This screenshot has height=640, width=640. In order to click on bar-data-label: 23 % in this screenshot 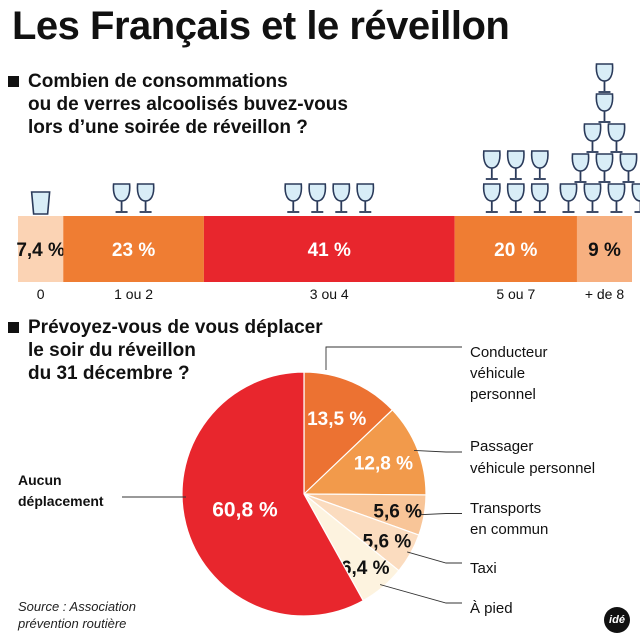, I will do `click(133, 250)`.